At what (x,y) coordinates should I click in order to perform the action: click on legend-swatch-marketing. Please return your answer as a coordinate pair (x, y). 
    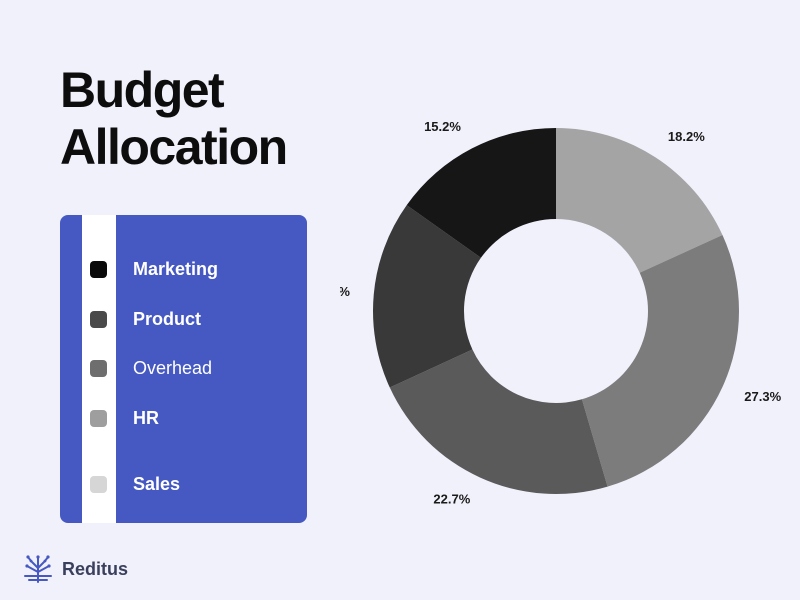
    Looking at the image, I should click on (98, 269).